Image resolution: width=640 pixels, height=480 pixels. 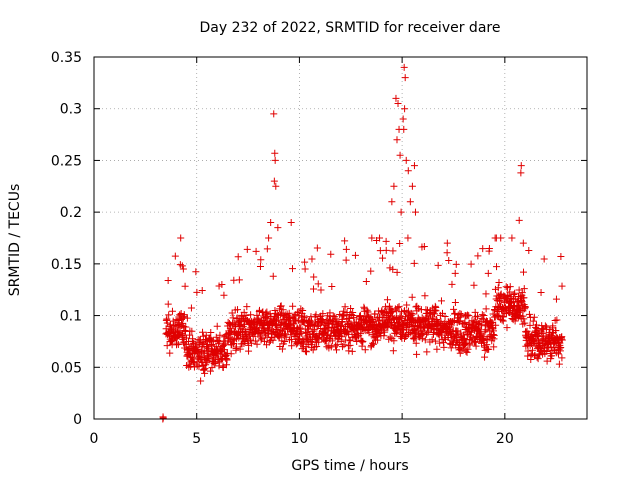 I want to click on y-tick-label: 0.2, so click(x=71, y=213).